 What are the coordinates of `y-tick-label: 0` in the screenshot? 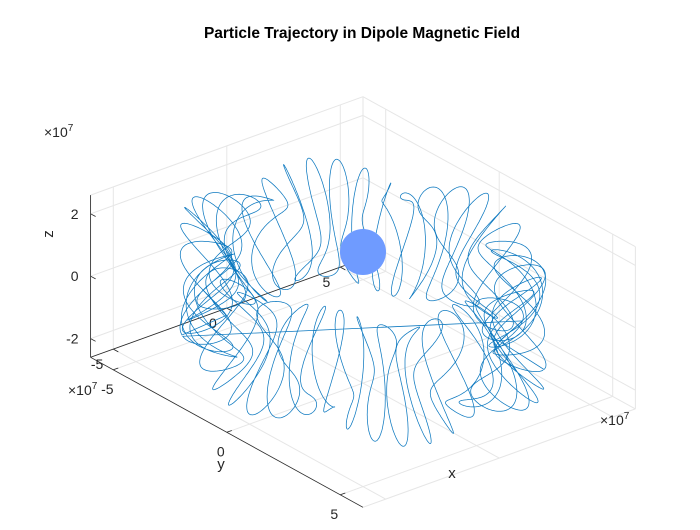 It's located at (213, 323).